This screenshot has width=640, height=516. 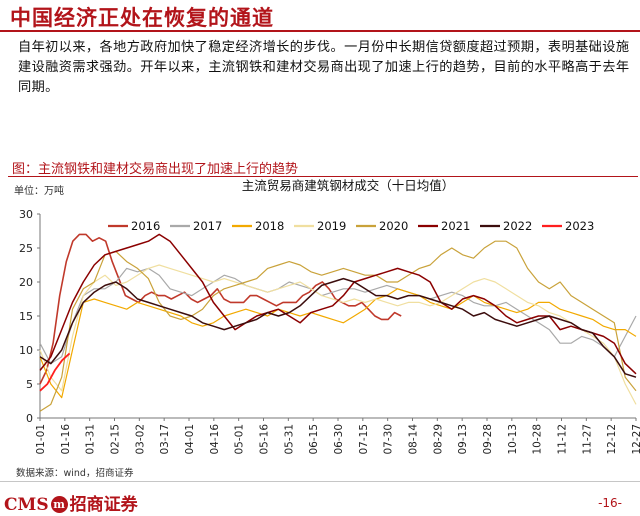 I want to click on legend-label: 2022, so click(x=517, y=226).